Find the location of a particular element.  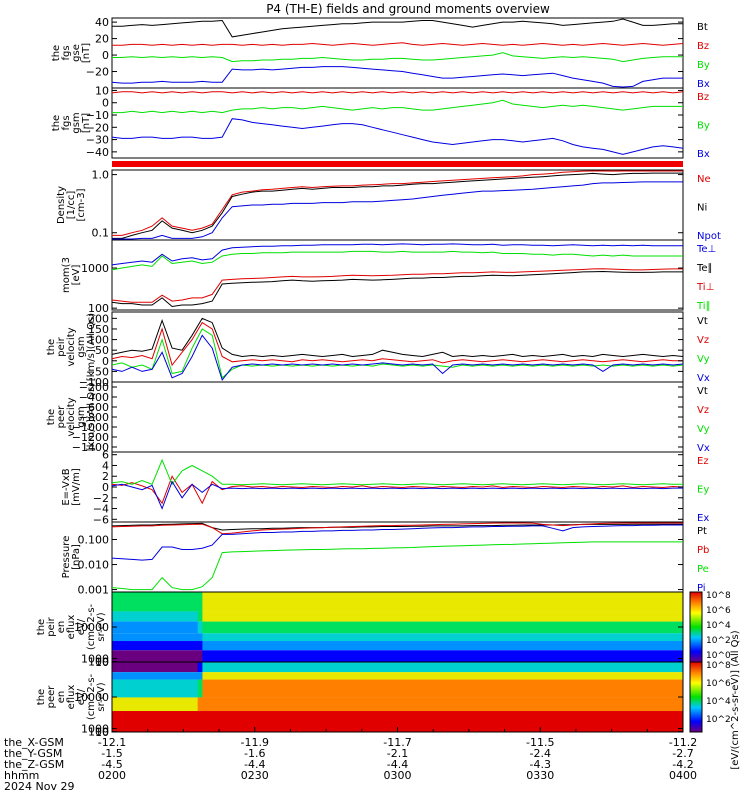

ephemeris-row-label: the_Y-GSM is located at coordinates (33, 753).